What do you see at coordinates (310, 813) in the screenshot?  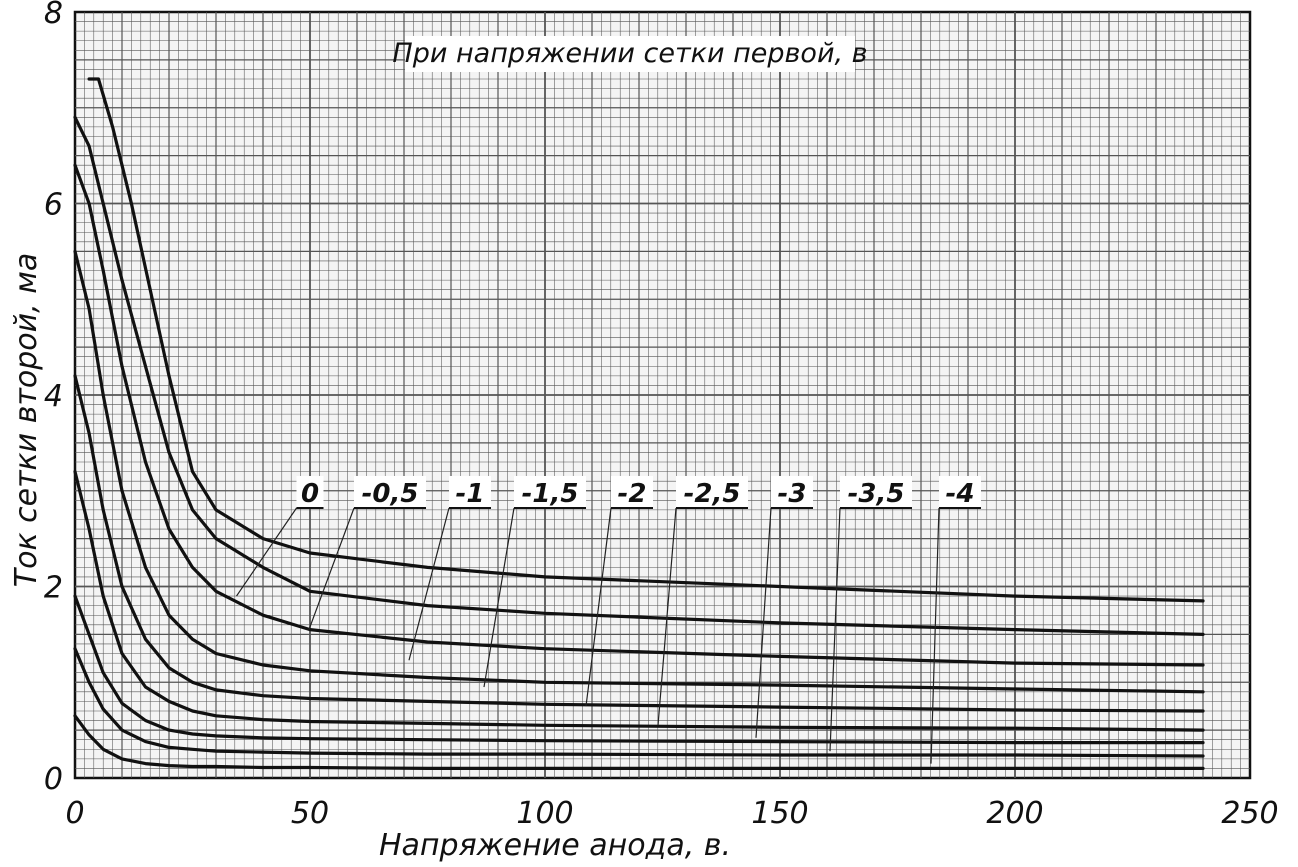 I see `x-tick-label: 50` at bounding box center [310, 813].